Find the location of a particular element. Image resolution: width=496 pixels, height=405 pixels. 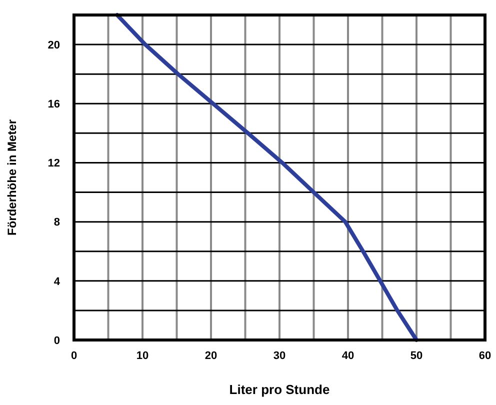

y-axis-title: Förderhöhe in Meter is located at coordinates (12, 177).